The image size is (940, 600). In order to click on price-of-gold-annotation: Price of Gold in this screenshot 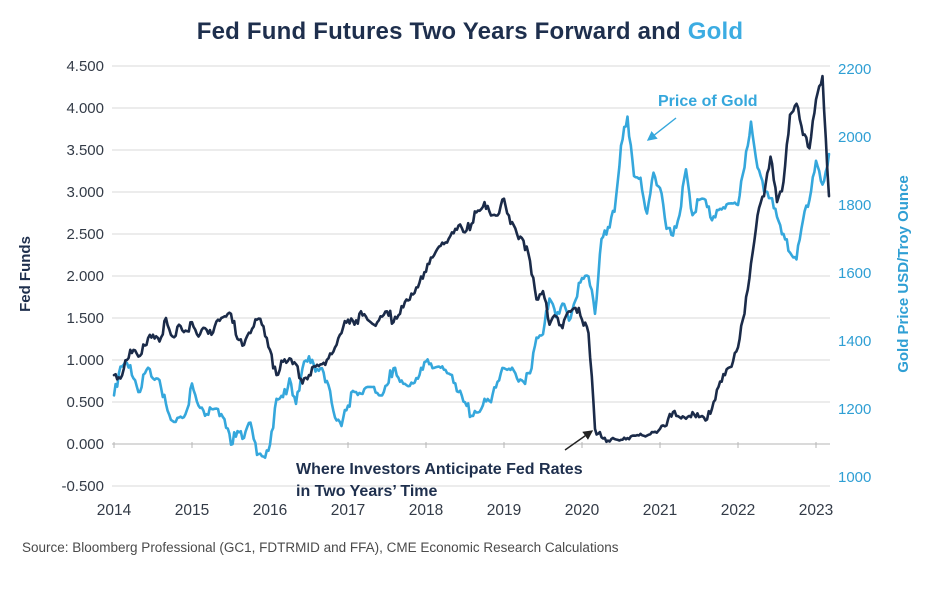, I will do `click(708, 101)`.